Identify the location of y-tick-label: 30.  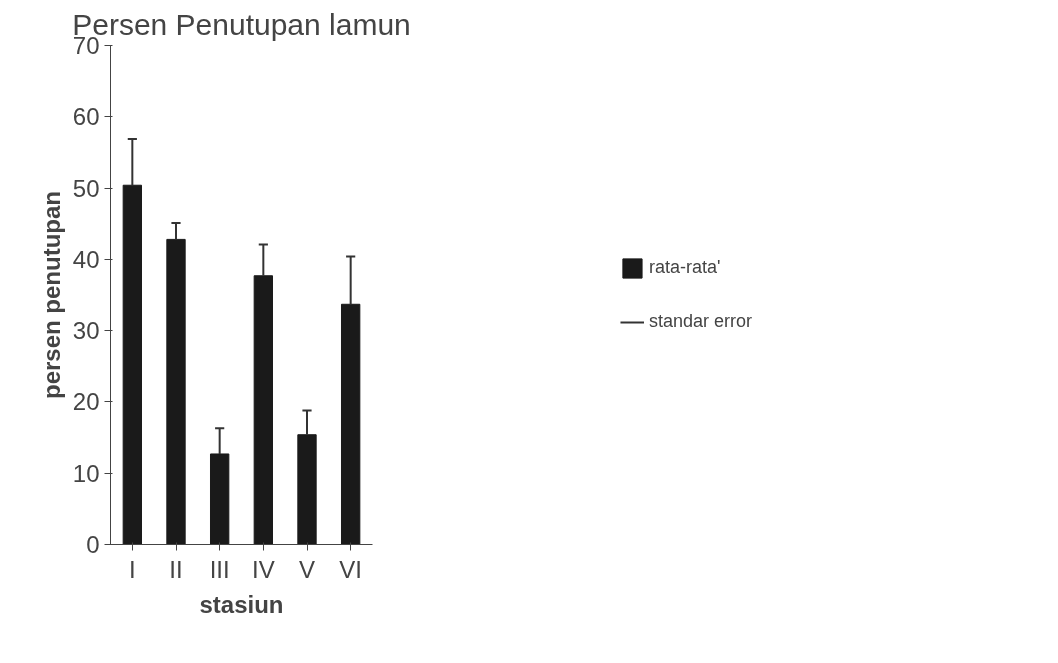
(86, 331).